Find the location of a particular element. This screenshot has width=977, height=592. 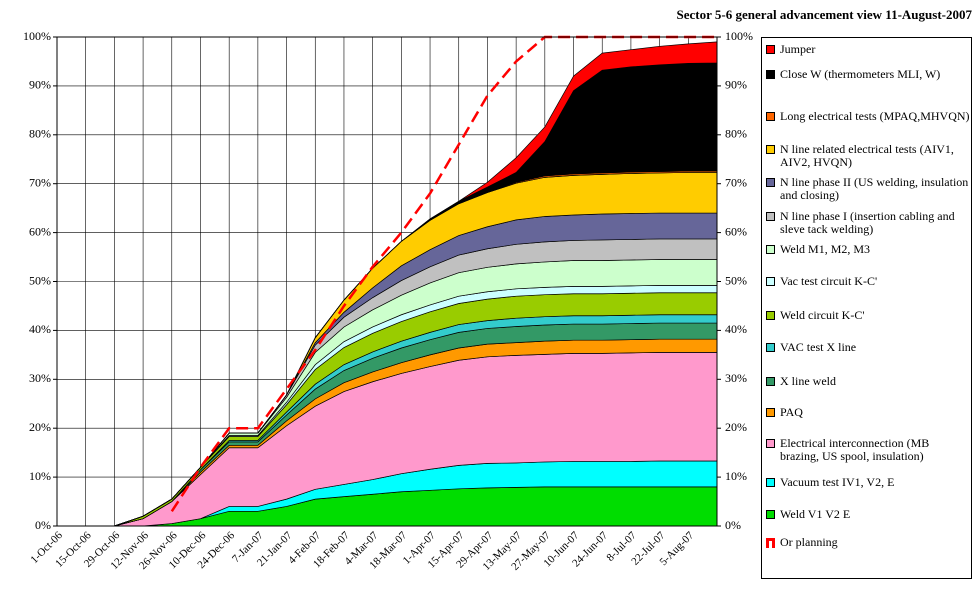

legend-item: Close W (thermometers MLI, W) is located at coordinates (868, 74).